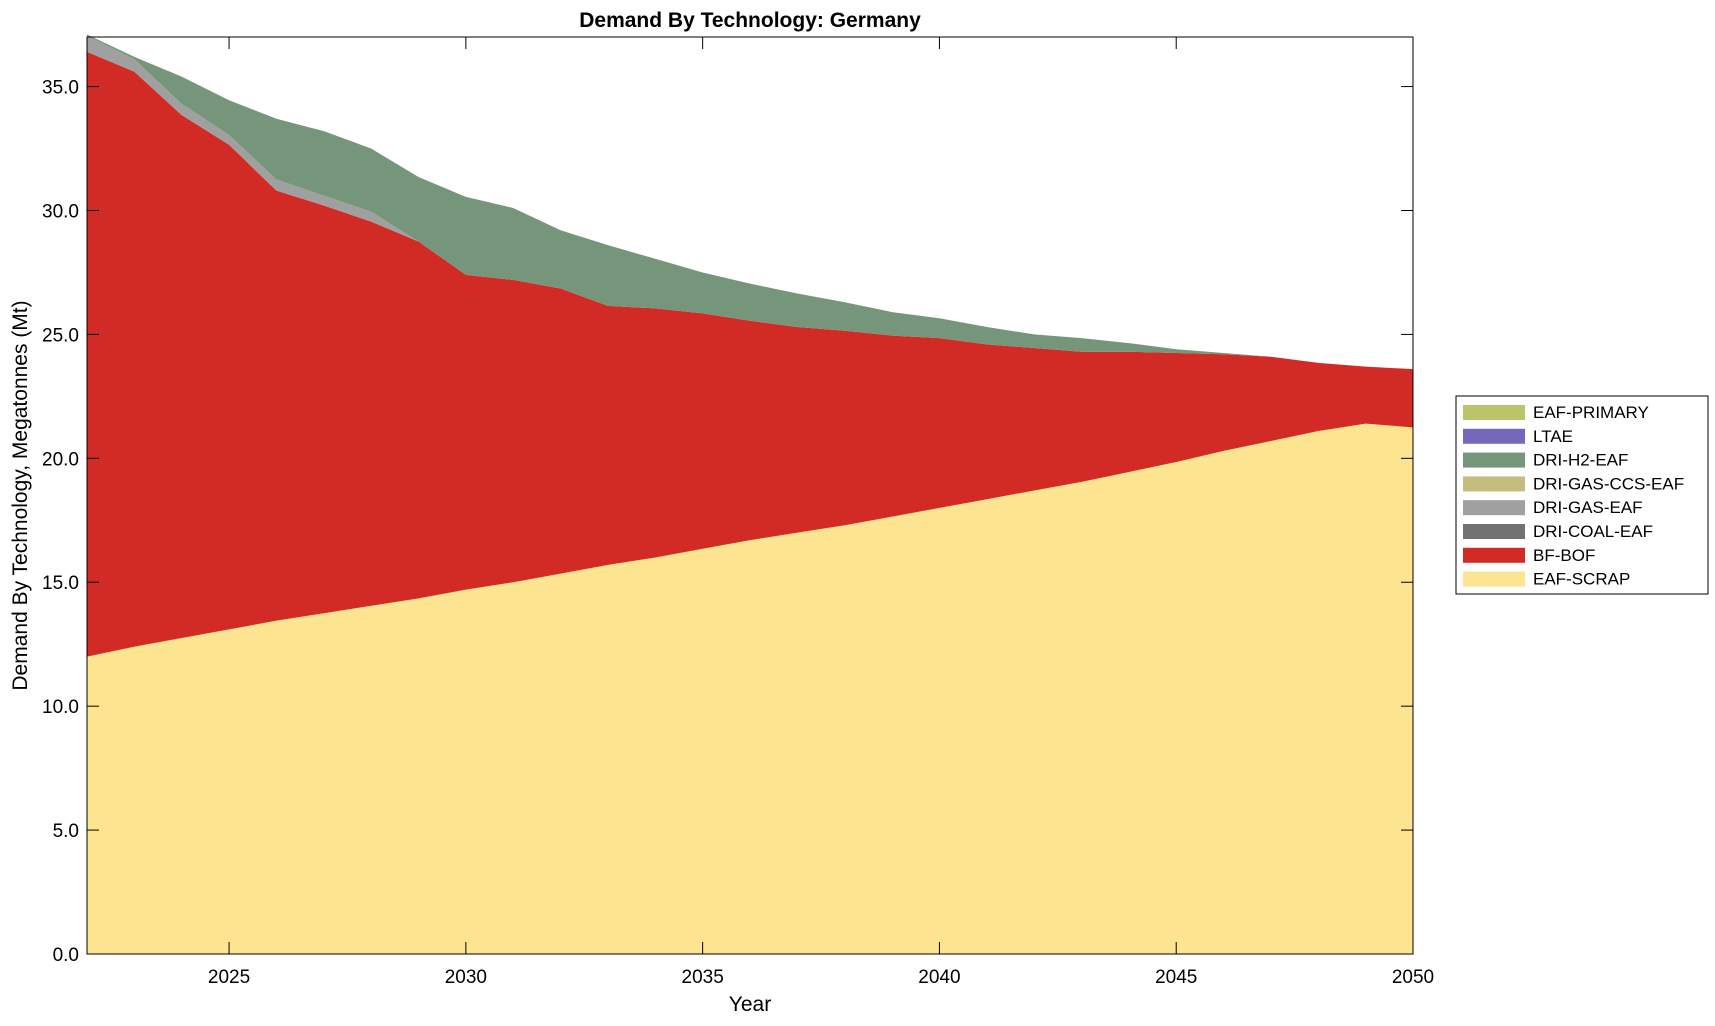  Describe the element at coordinates (66, 831) in the screenshot. I see `y-tick-label: 5.0` at that location.